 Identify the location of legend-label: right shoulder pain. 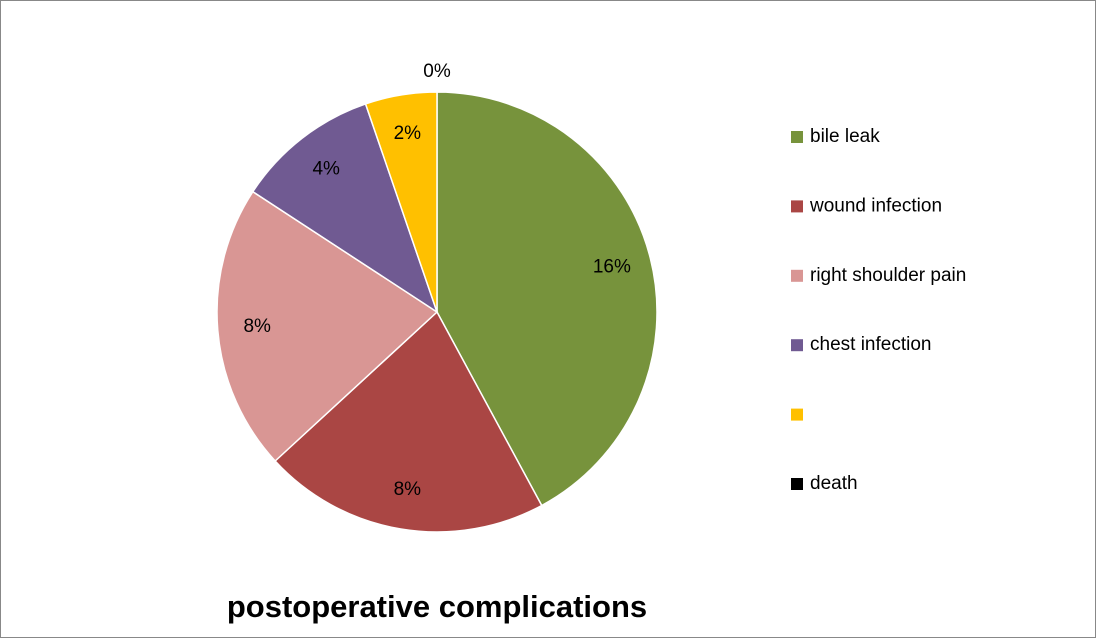
(888, 275).